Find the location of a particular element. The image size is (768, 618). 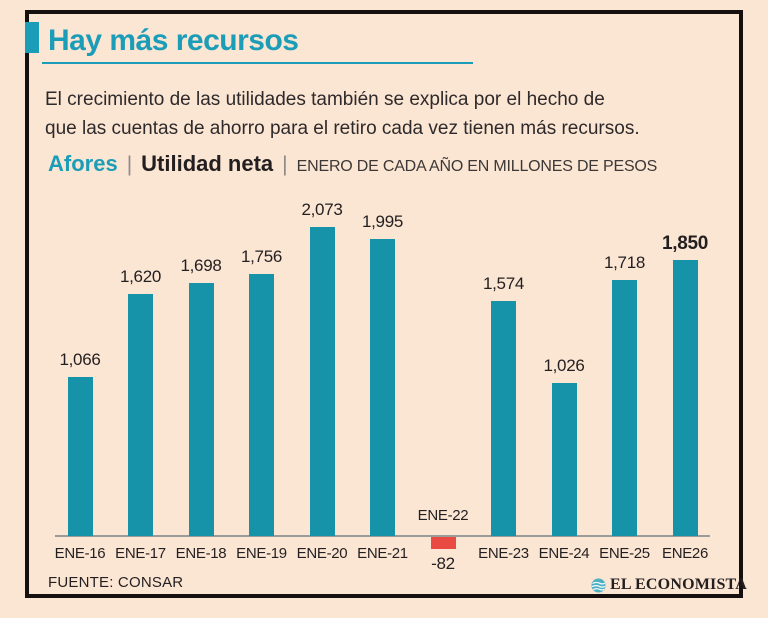

value-label-ene-22: -82 is located at coordinates (443, 563).